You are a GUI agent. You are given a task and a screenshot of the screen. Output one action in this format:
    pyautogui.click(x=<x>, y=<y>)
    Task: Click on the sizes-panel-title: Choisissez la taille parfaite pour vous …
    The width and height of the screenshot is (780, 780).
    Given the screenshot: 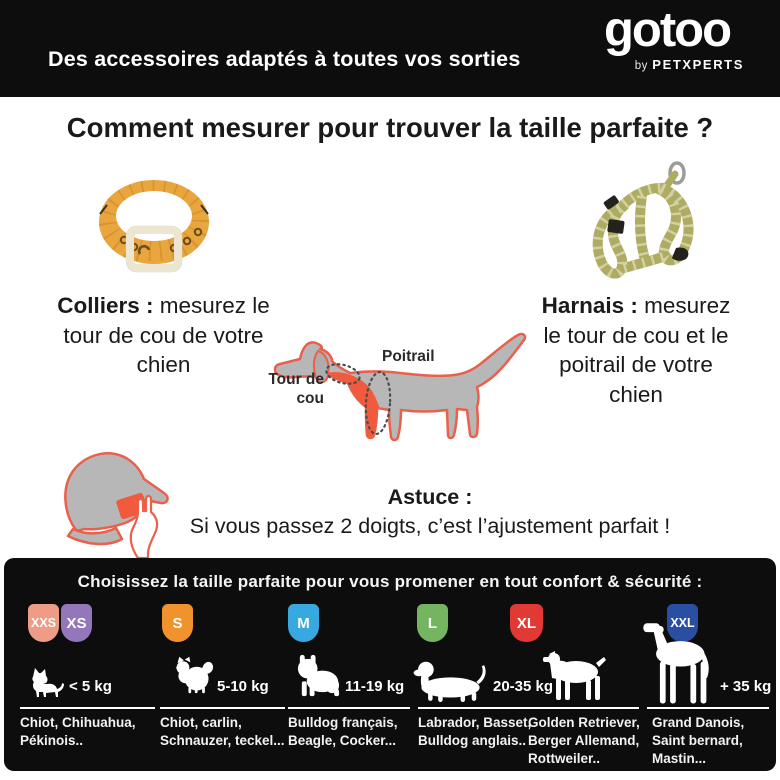 What is the action you would take?
    pyautogui.click(x=390, y=581)
    